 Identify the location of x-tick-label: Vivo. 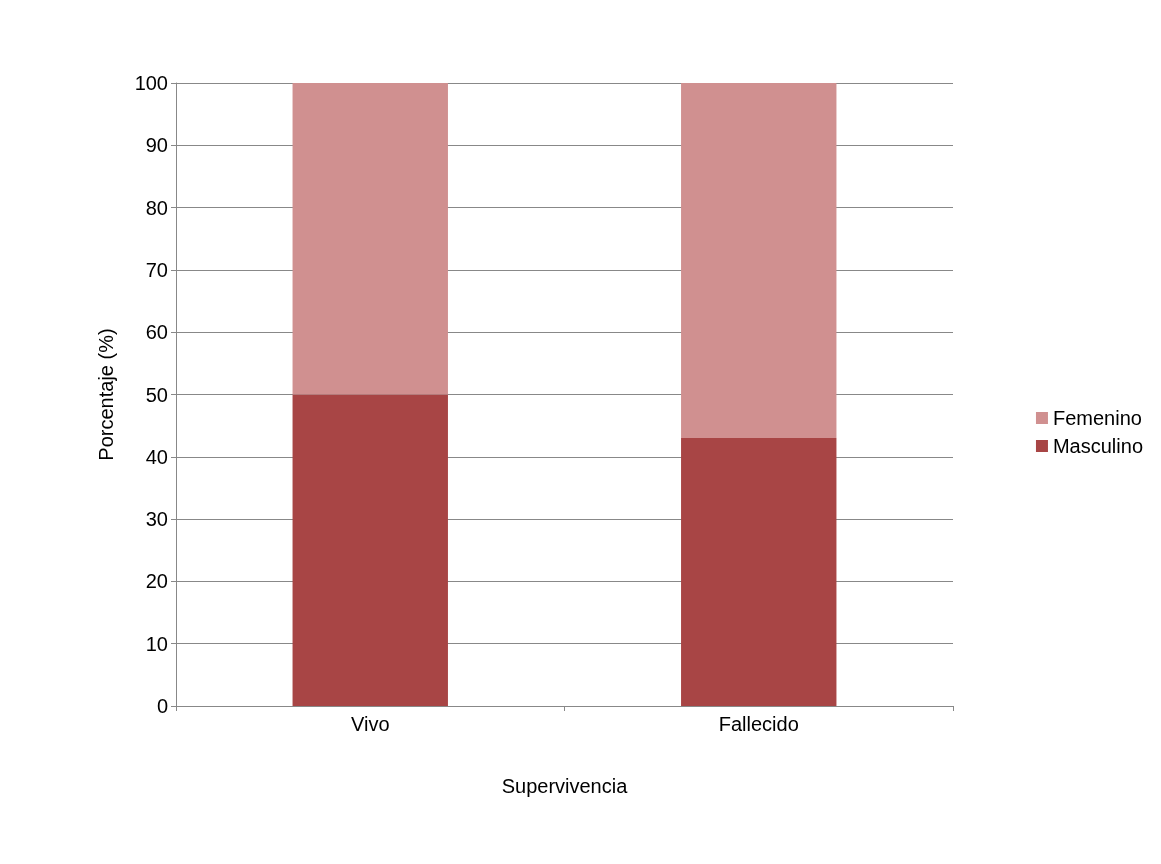
(370, 724).